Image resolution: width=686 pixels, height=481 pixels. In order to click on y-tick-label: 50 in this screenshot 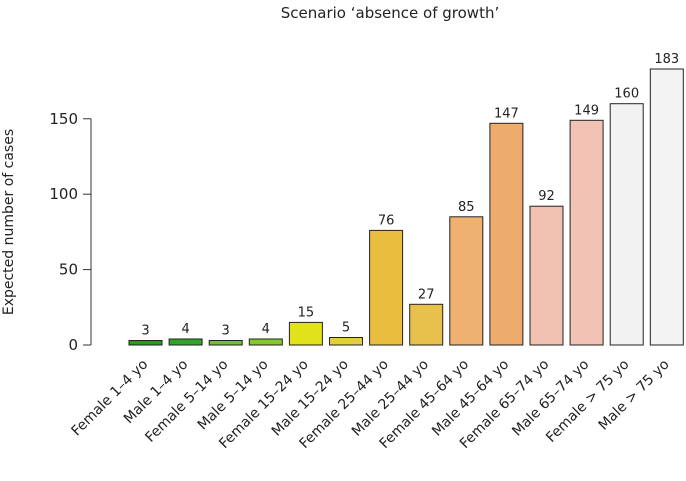, I will do `click(68, 270)`.